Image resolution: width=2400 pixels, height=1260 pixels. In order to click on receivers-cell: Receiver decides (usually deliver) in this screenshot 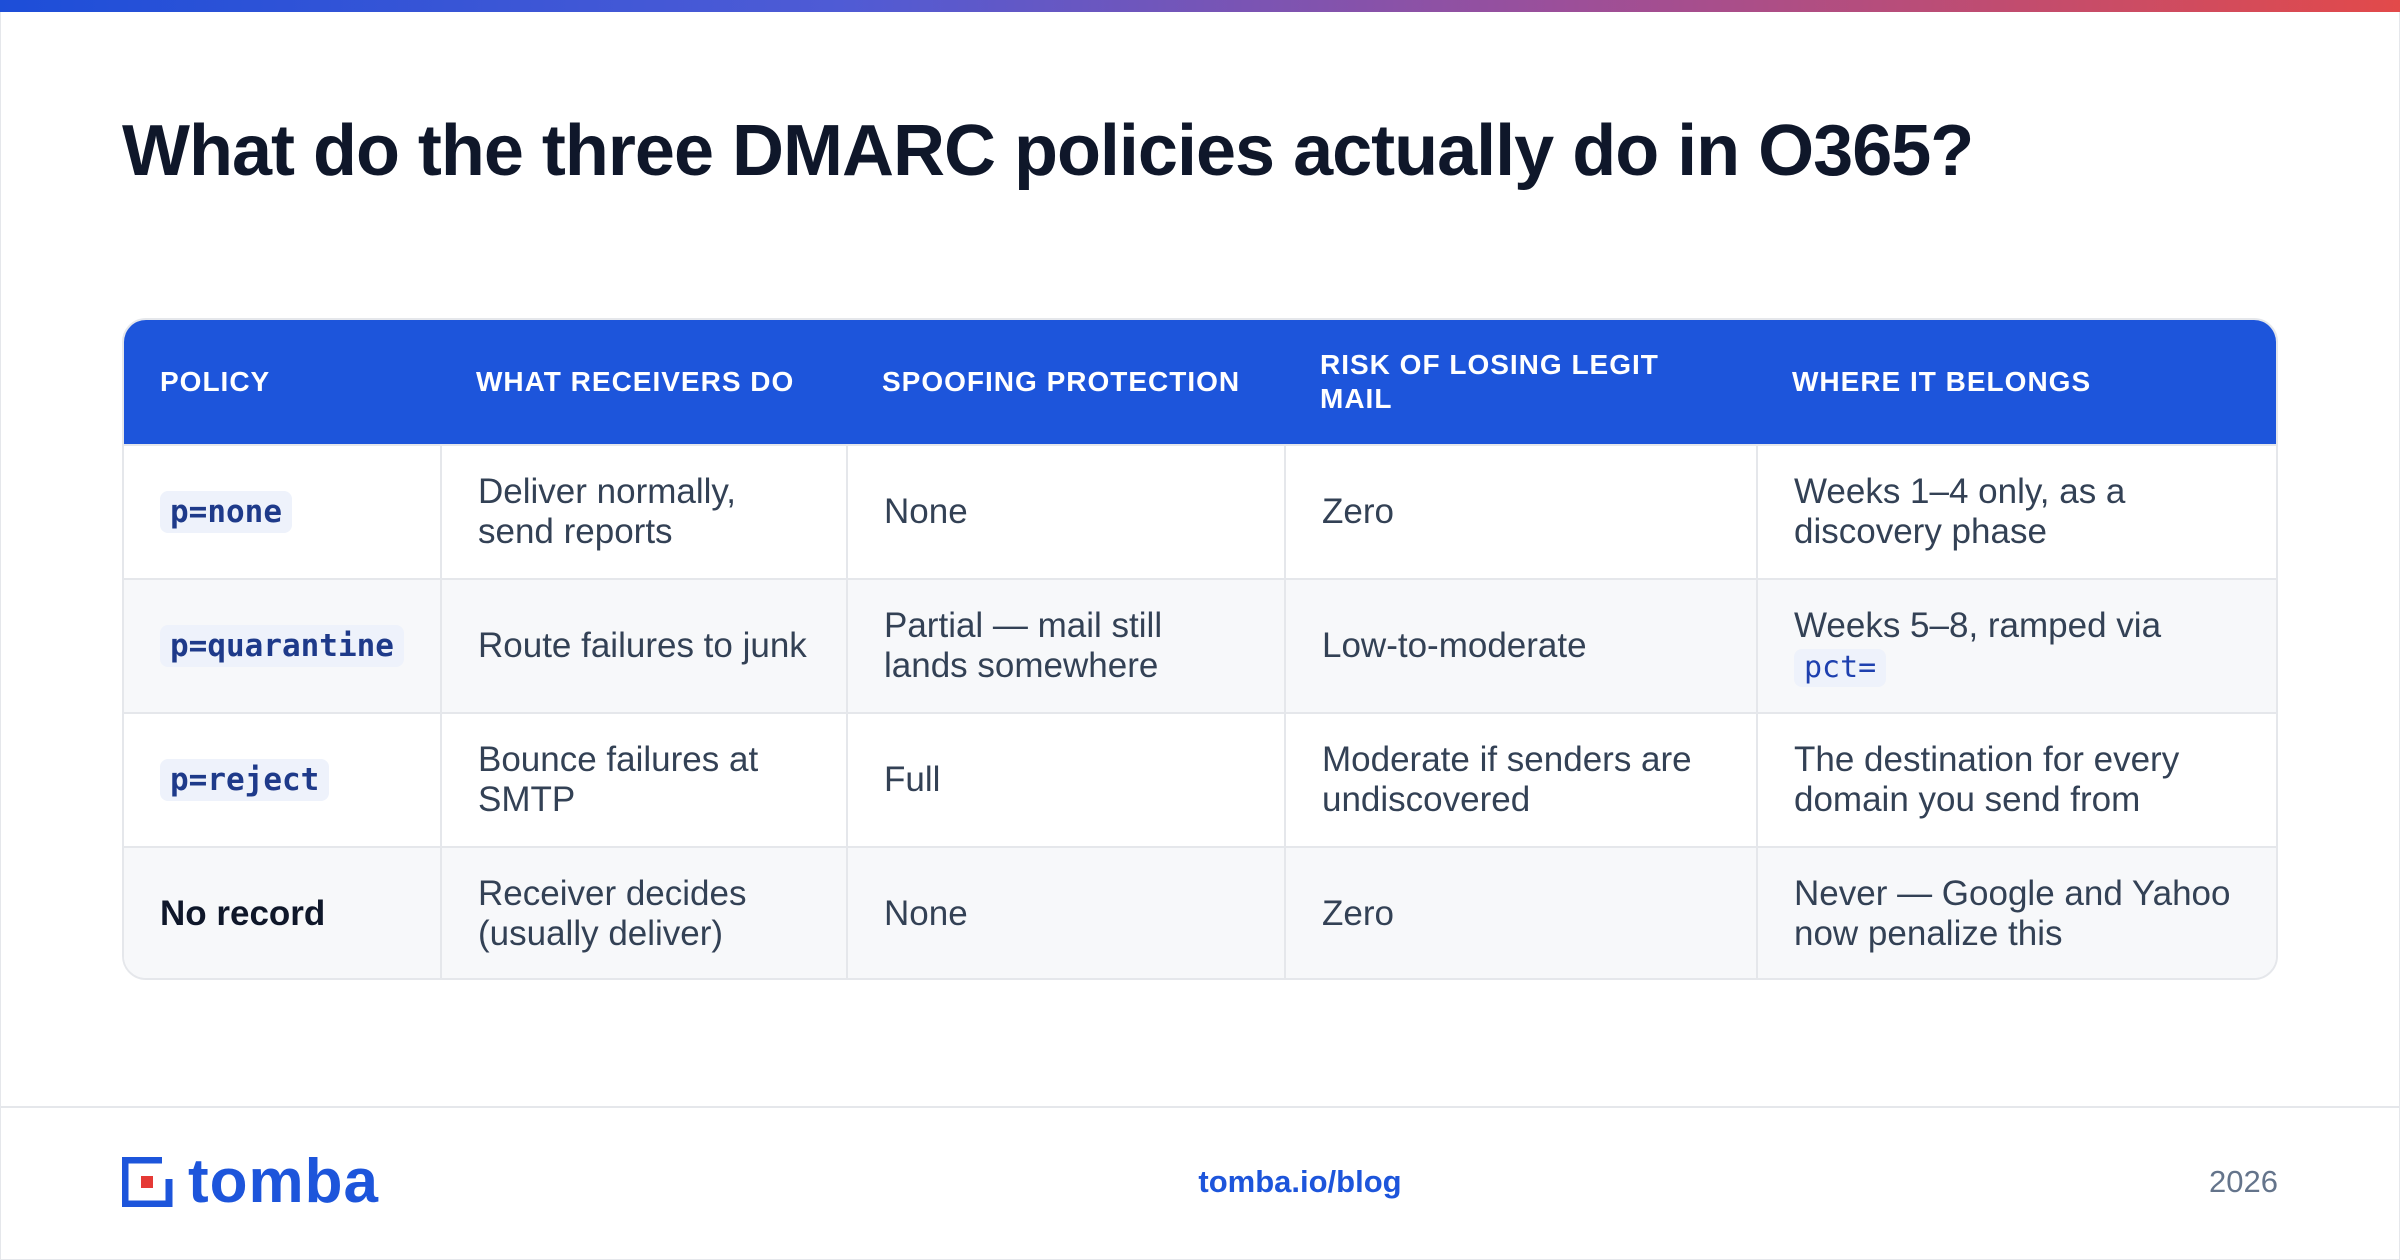, I will do `click(643, 913)`.